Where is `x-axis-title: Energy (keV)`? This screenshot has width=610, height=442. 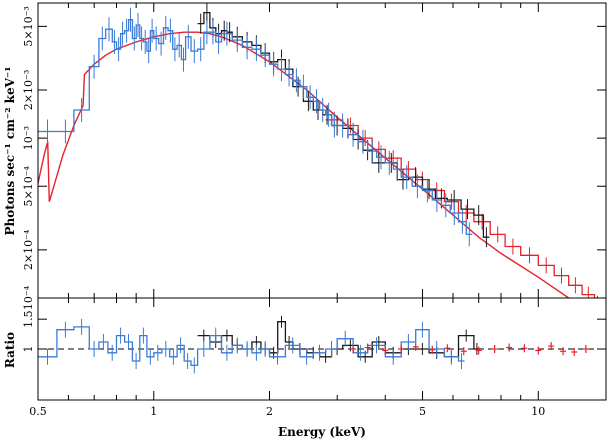
x-axis-title: Energy (keV) is located at coordinates (322, 432).